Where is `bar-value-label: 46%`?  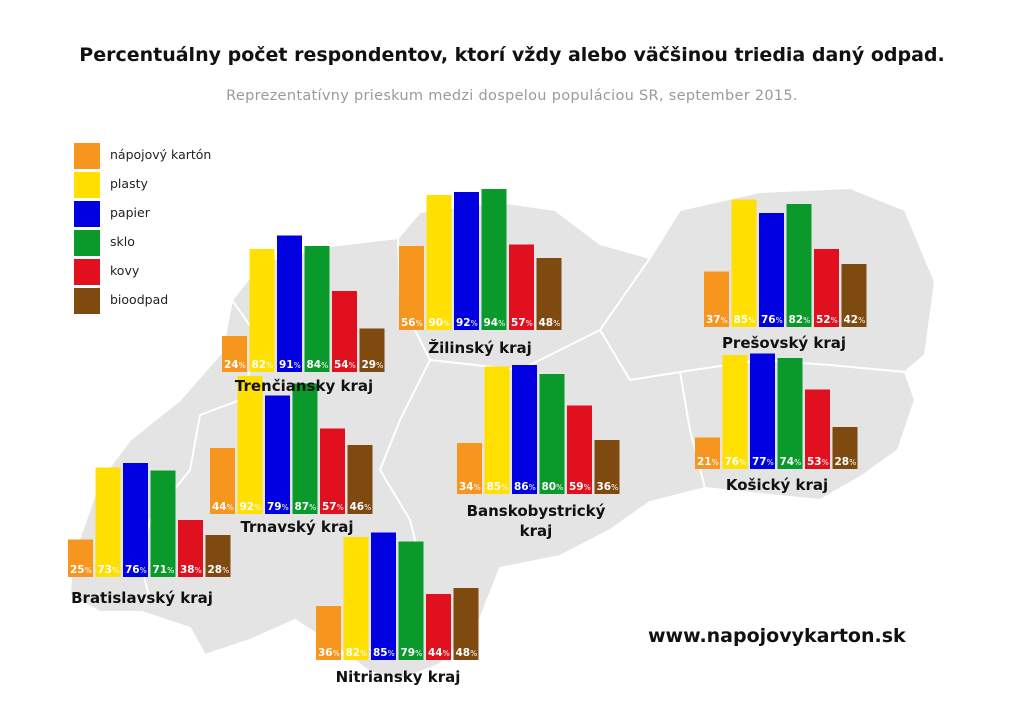
bar-value-label: 46% is located at coordinates (361, 507).